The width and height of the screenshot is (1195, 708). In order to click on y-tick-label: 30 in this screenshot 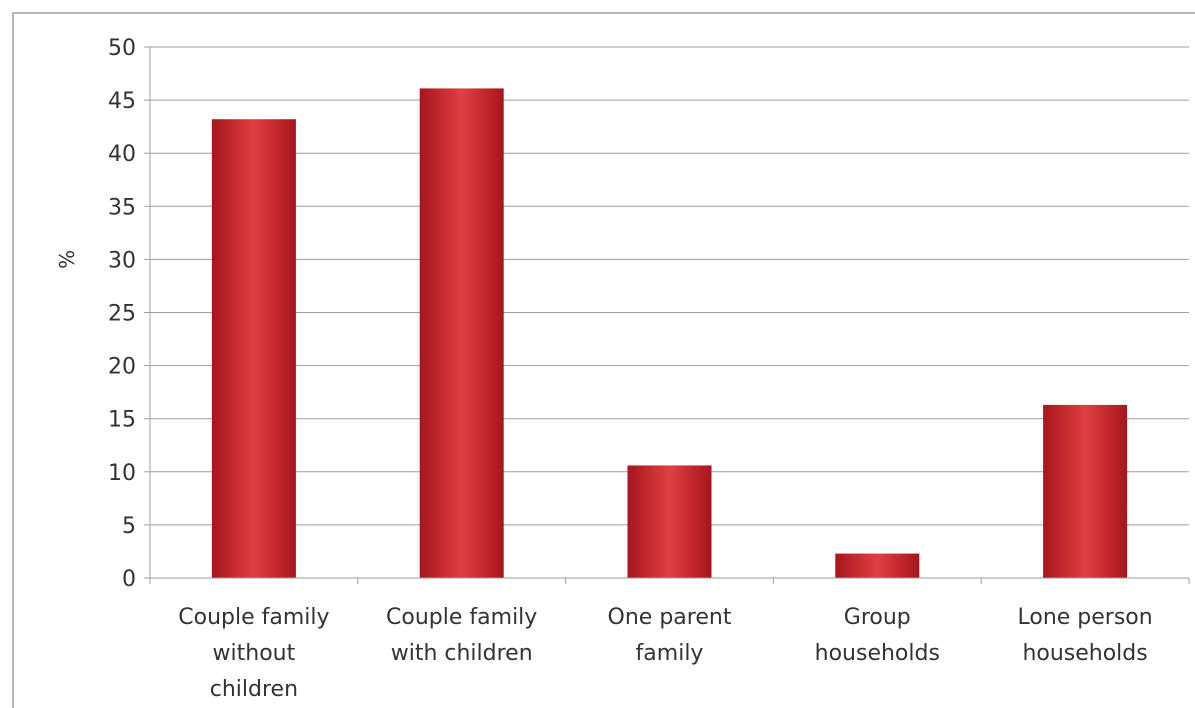, I will do `click(122, 260)`.